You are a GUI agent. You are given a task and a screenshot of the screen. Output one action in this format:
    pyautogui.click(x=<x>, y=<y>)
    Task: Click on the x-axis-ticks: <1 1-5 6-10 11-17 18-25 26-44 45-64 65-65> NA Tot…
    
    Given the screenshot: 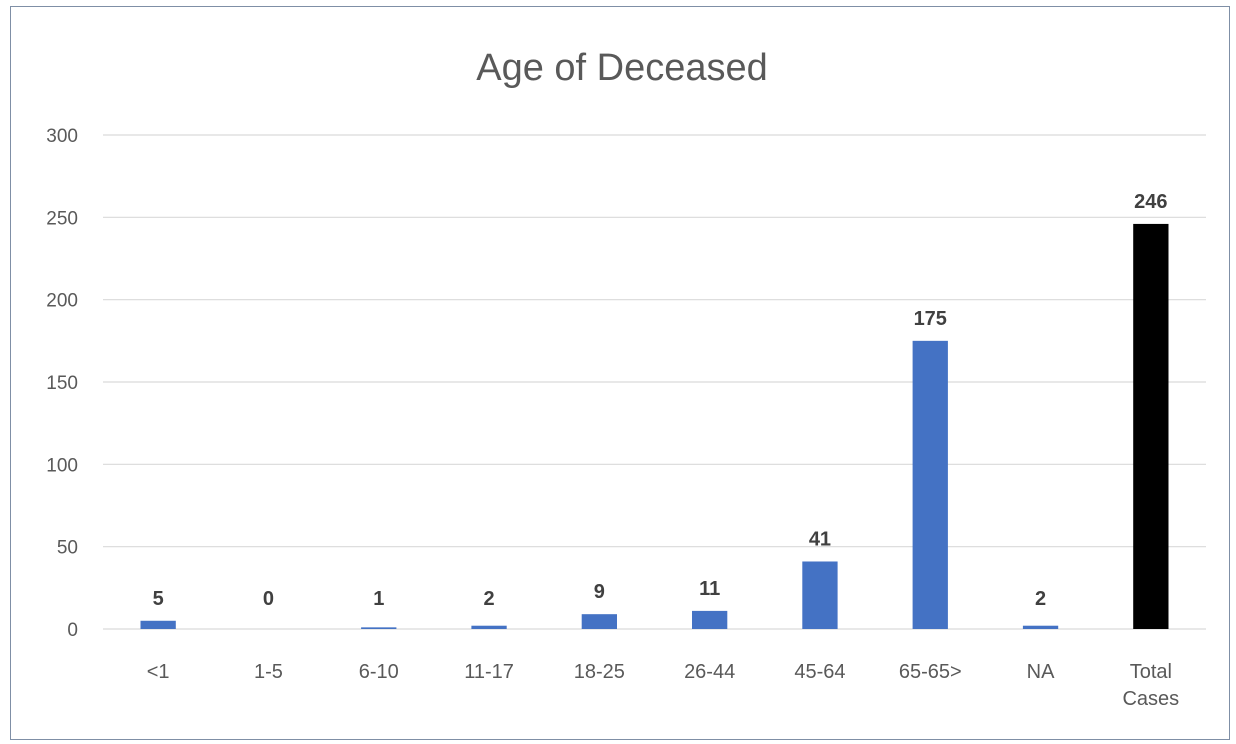 What is the action you would take?
    pyautogui.click(x=663, y=685)
    